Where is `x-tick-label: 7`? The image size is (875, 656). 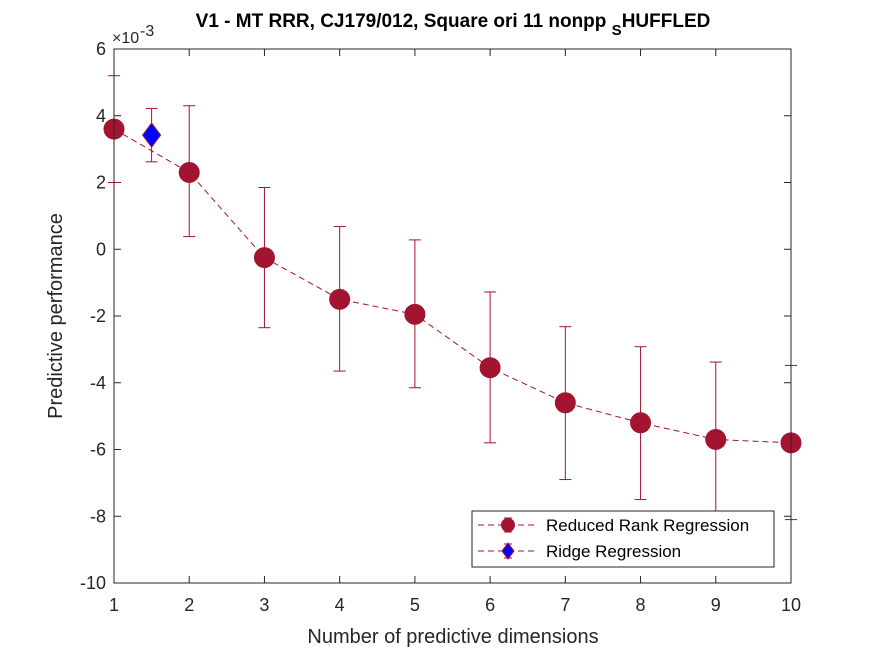 x-tick-label: 7 is located at coordinates (565, 605).